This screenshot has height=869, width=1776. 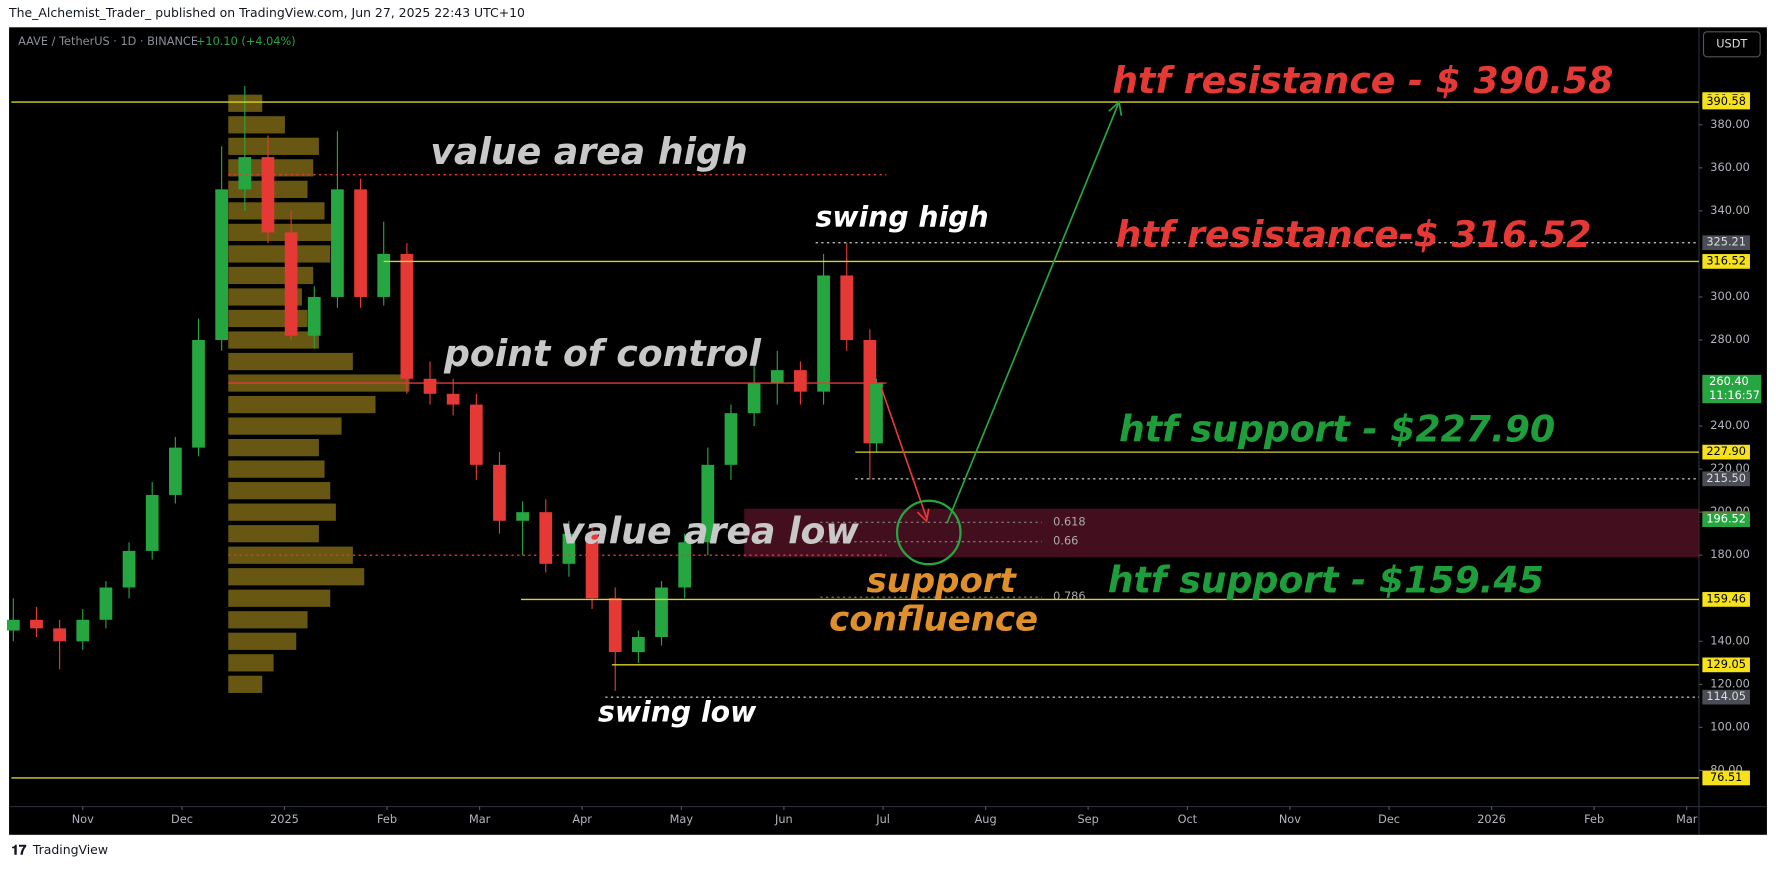 I want to click on price-tag-label: 76.51, so click(x=1726, y=777).